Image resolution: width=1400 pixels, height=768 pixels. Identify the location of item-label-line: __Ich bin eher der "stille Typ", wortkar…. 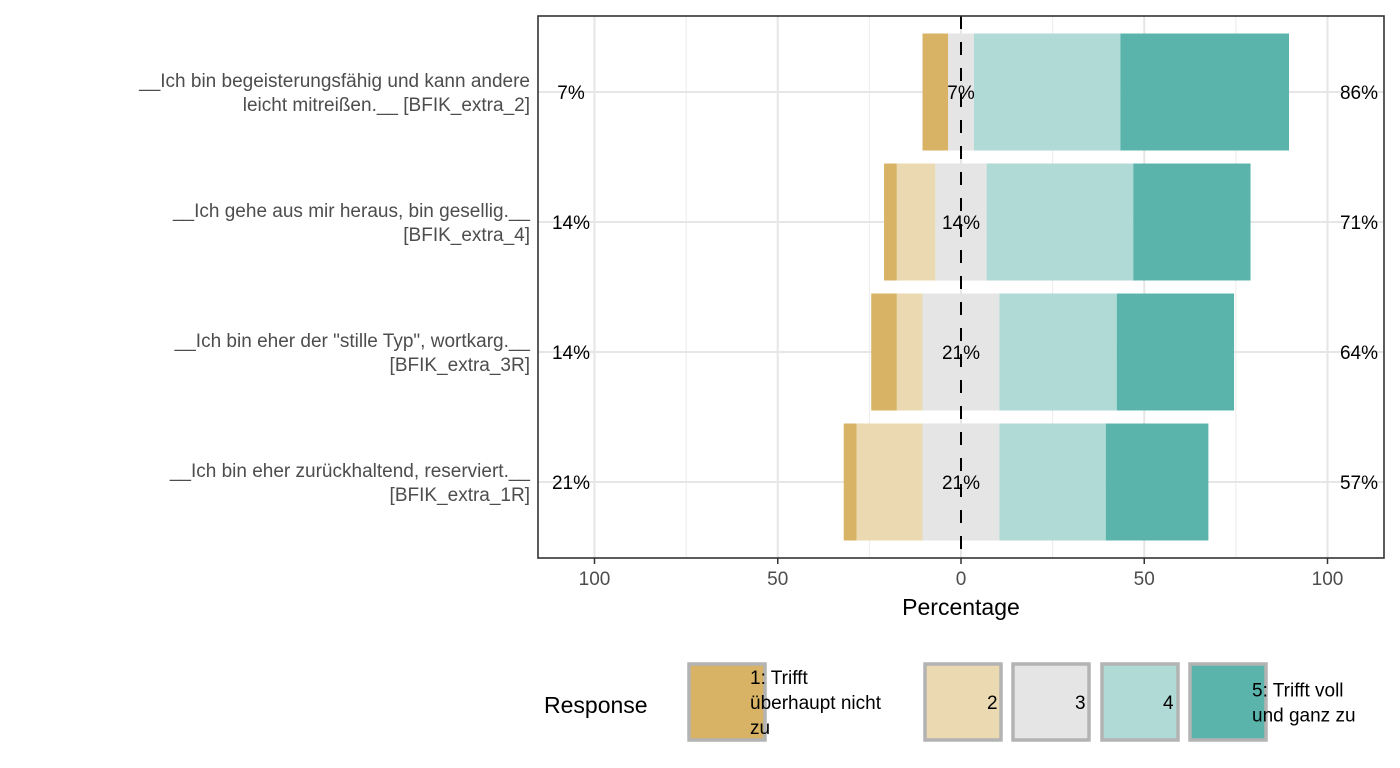
(352, 341).